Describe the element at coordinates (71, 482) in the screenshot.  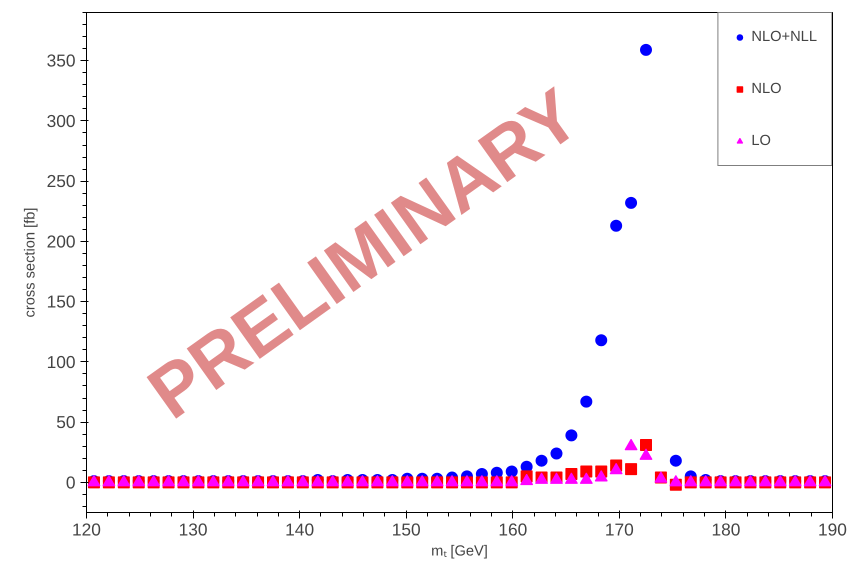
I see `y-tick-label: 0` at that location.